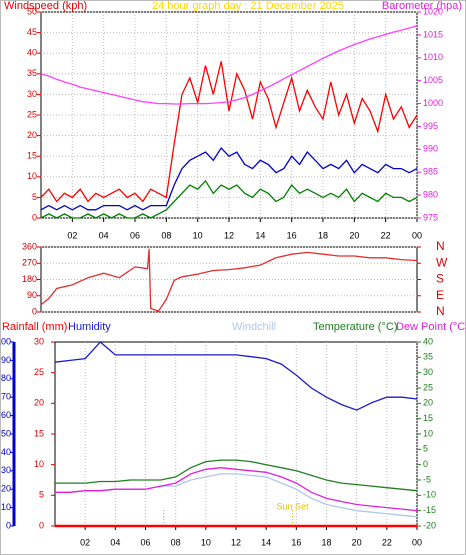 This screenshot has height=555, width=466. What do you see at coordinates (32, 73) in the screenshot?
I see `y-tick-label: 35` at bounding box center [32, 73].